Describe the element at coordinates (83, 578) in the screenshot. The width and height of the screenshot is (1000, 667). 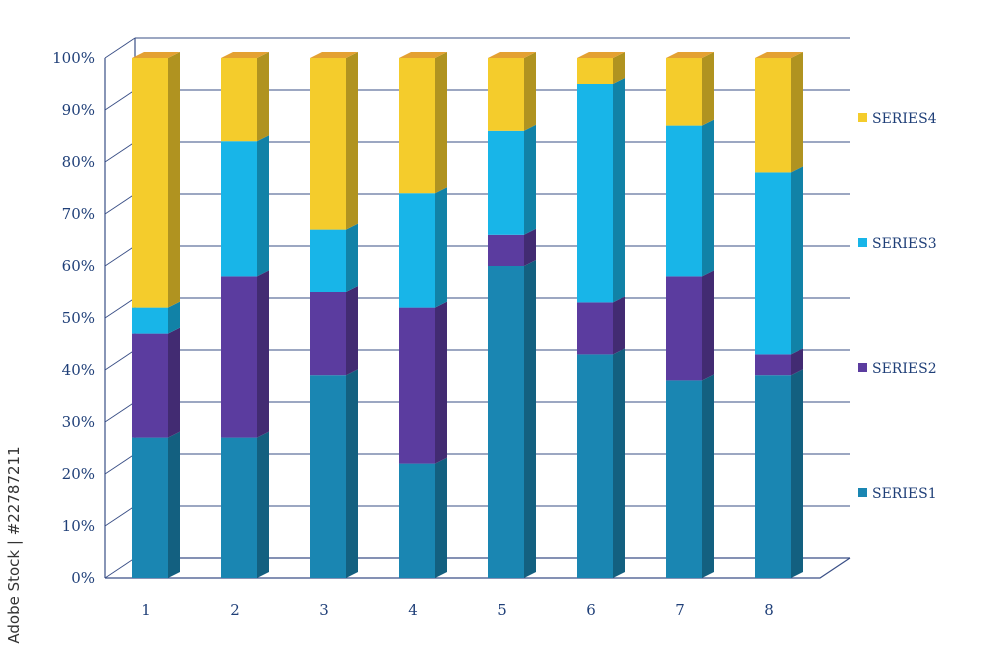
I see `y-tick-label: 0%` at that location.